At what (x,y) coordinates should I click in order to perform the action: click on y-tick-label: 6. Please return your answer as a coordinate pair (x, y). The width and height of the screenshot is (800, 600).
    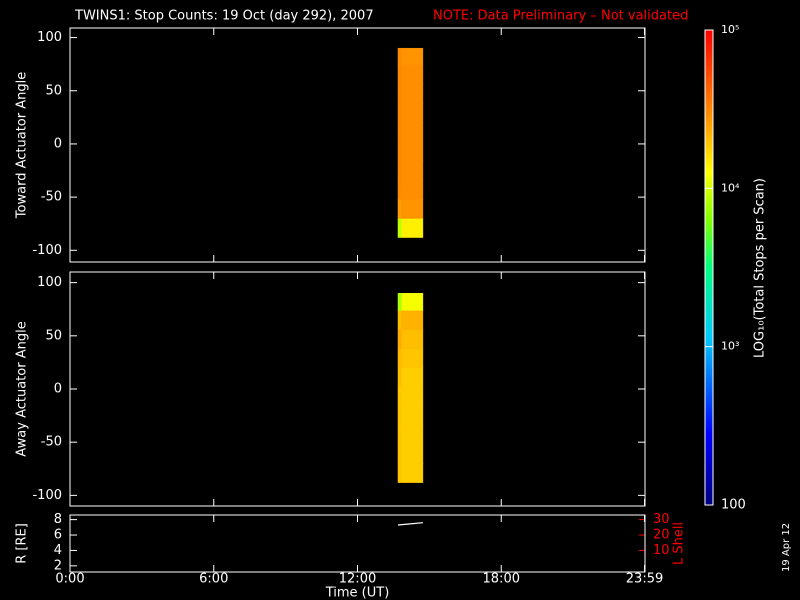
    Looking at the image, I should click on (58, 535).